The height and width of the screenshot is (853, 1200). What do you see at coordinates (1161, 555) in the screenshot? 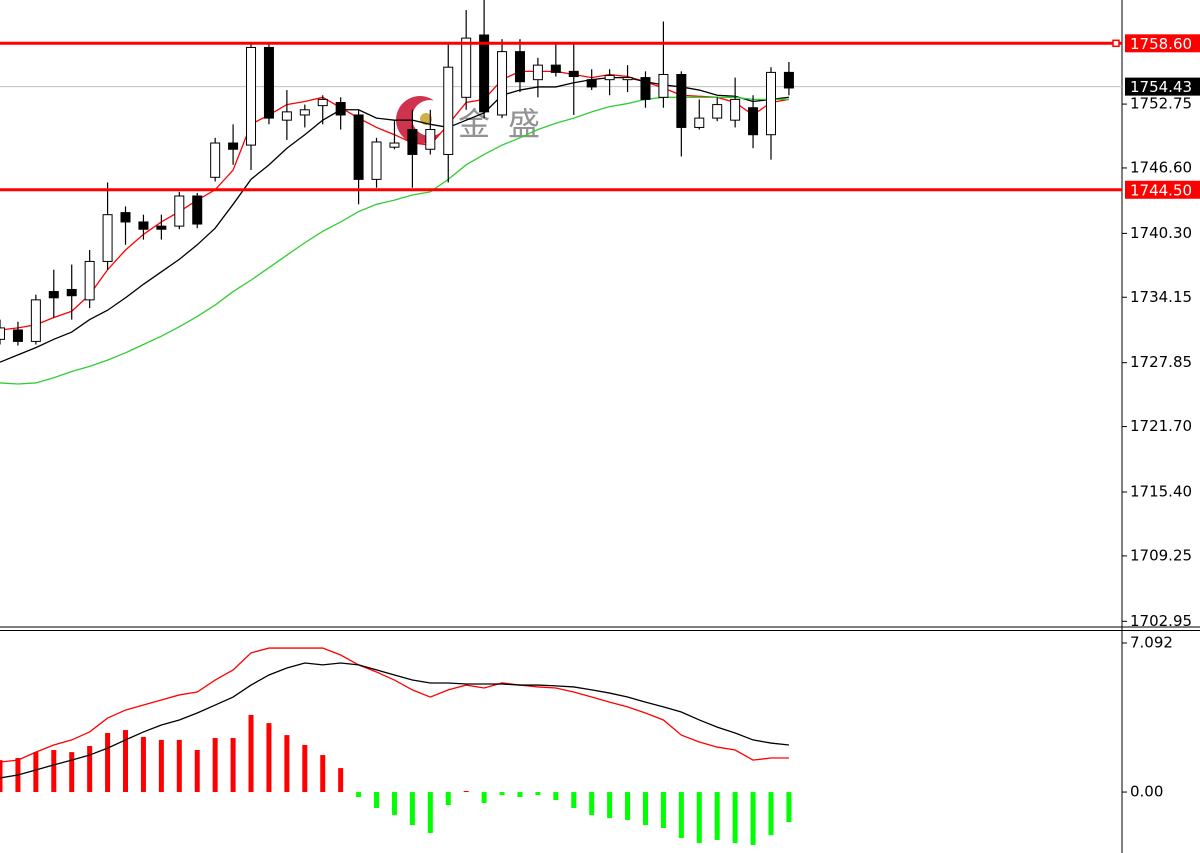
I see `y-tick-label: 1709.25` at bounding box center [1161, 555].